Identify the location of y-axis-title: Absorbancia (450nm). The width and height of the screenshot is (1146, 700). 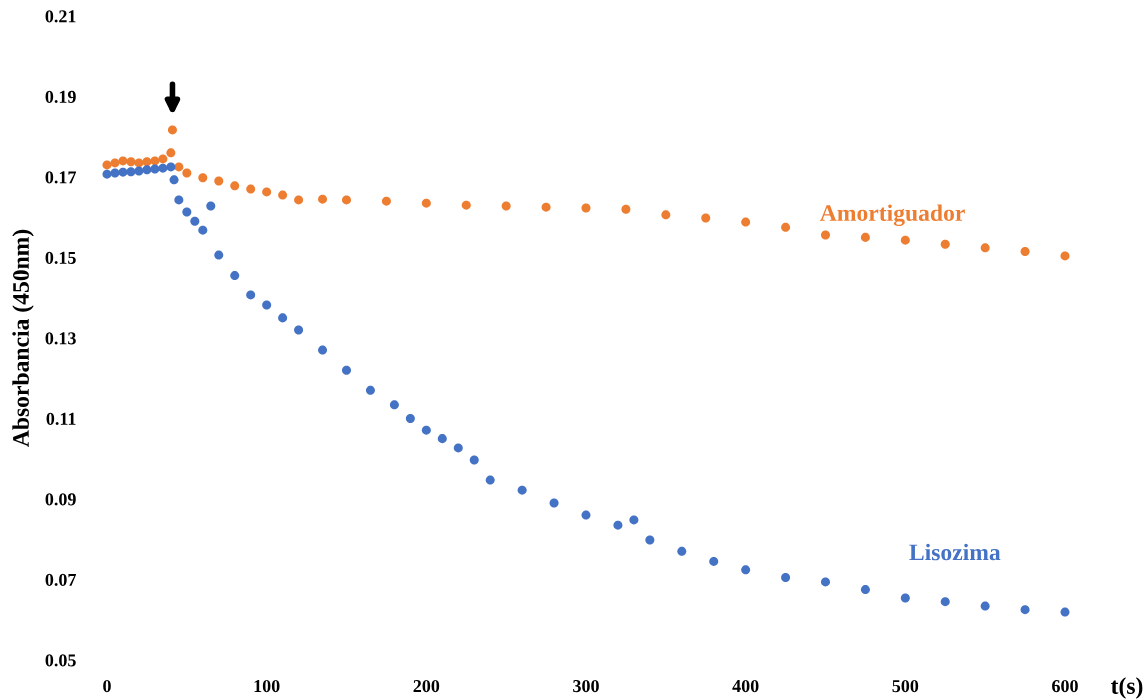
(23, 338).